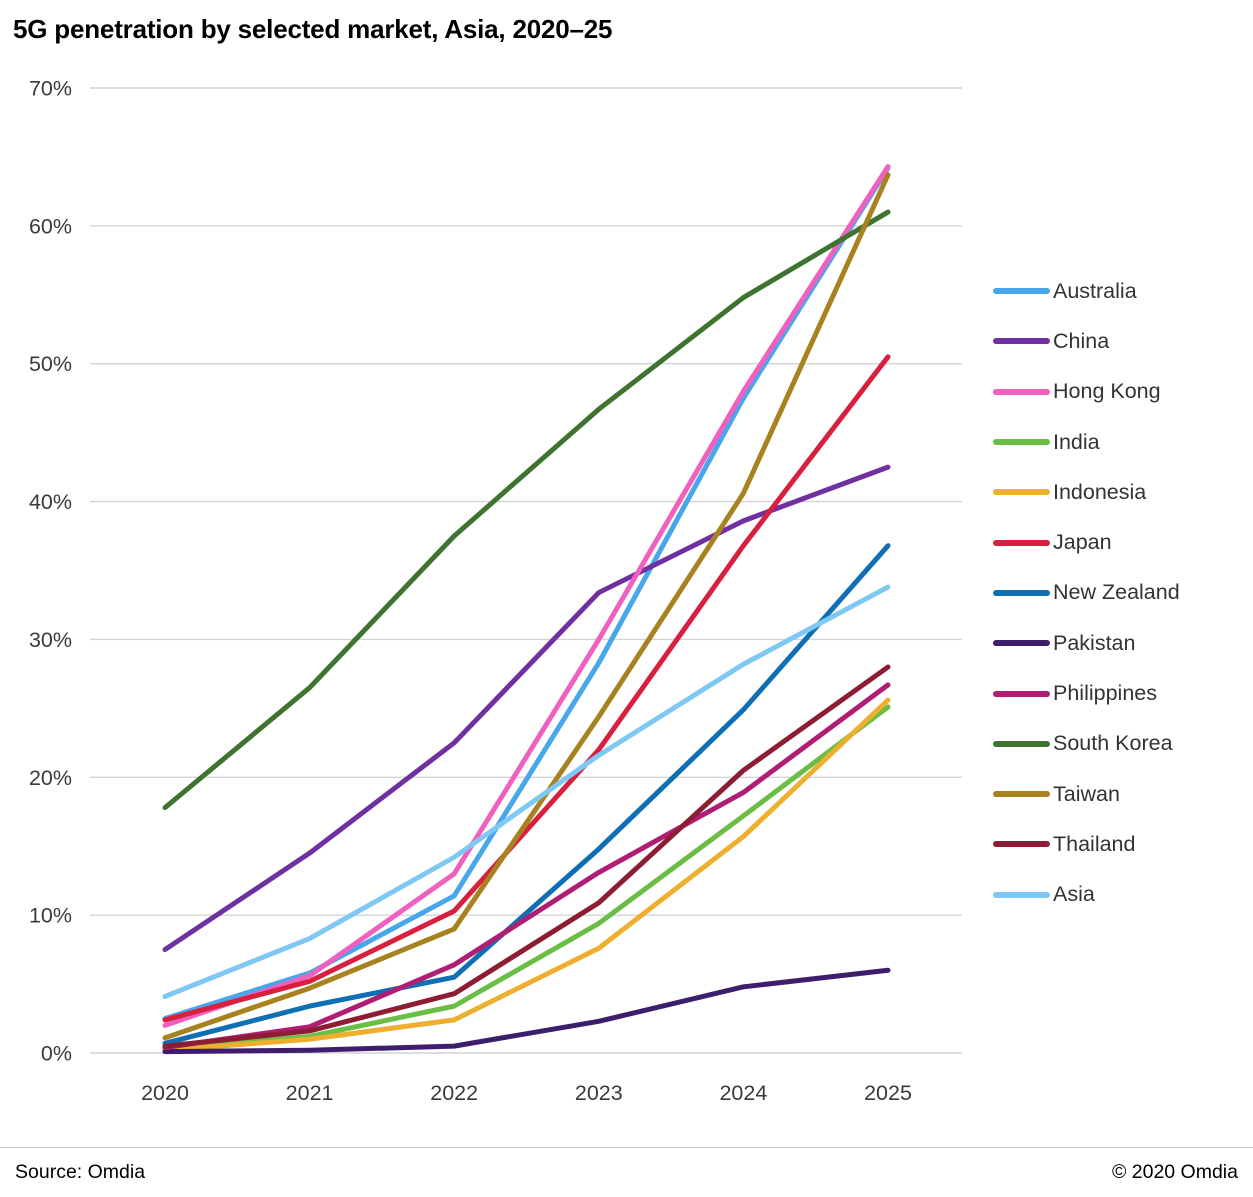 The height and width of the screenshot is (1197, 1253). What do you see at coordinates (454, 1093) in the screenshot?
I see `x-tick-label-2022: 2022` at bounding box center [454, 1093].